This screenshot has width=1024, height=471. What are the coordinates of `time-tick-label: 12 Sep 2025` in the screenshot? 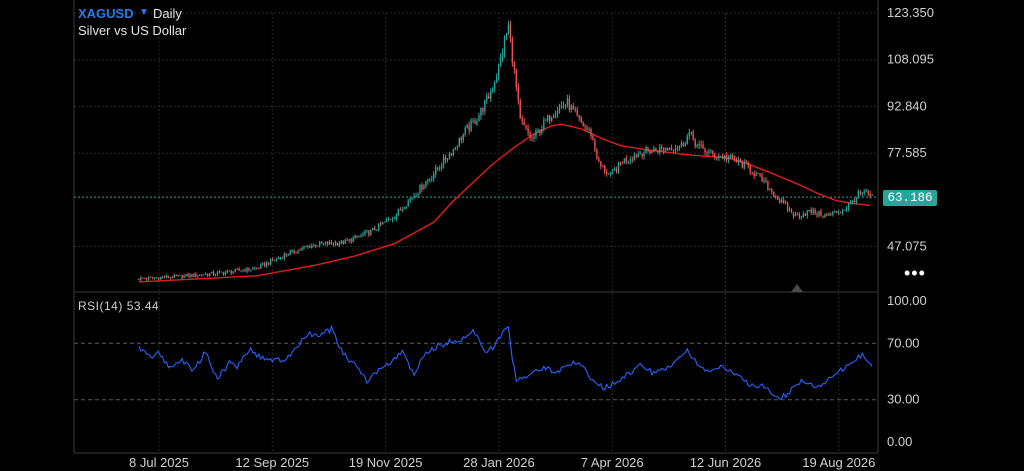 It's located at (272, 462).